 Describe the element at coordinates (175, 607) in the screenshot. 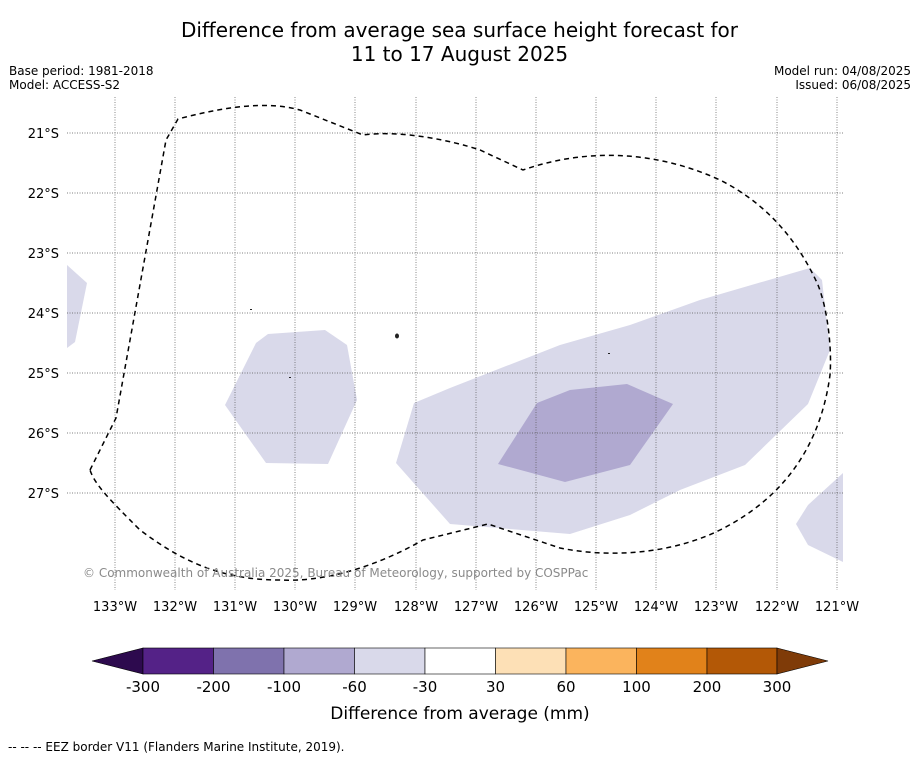

I see `lon-label: 132°W` at that location.